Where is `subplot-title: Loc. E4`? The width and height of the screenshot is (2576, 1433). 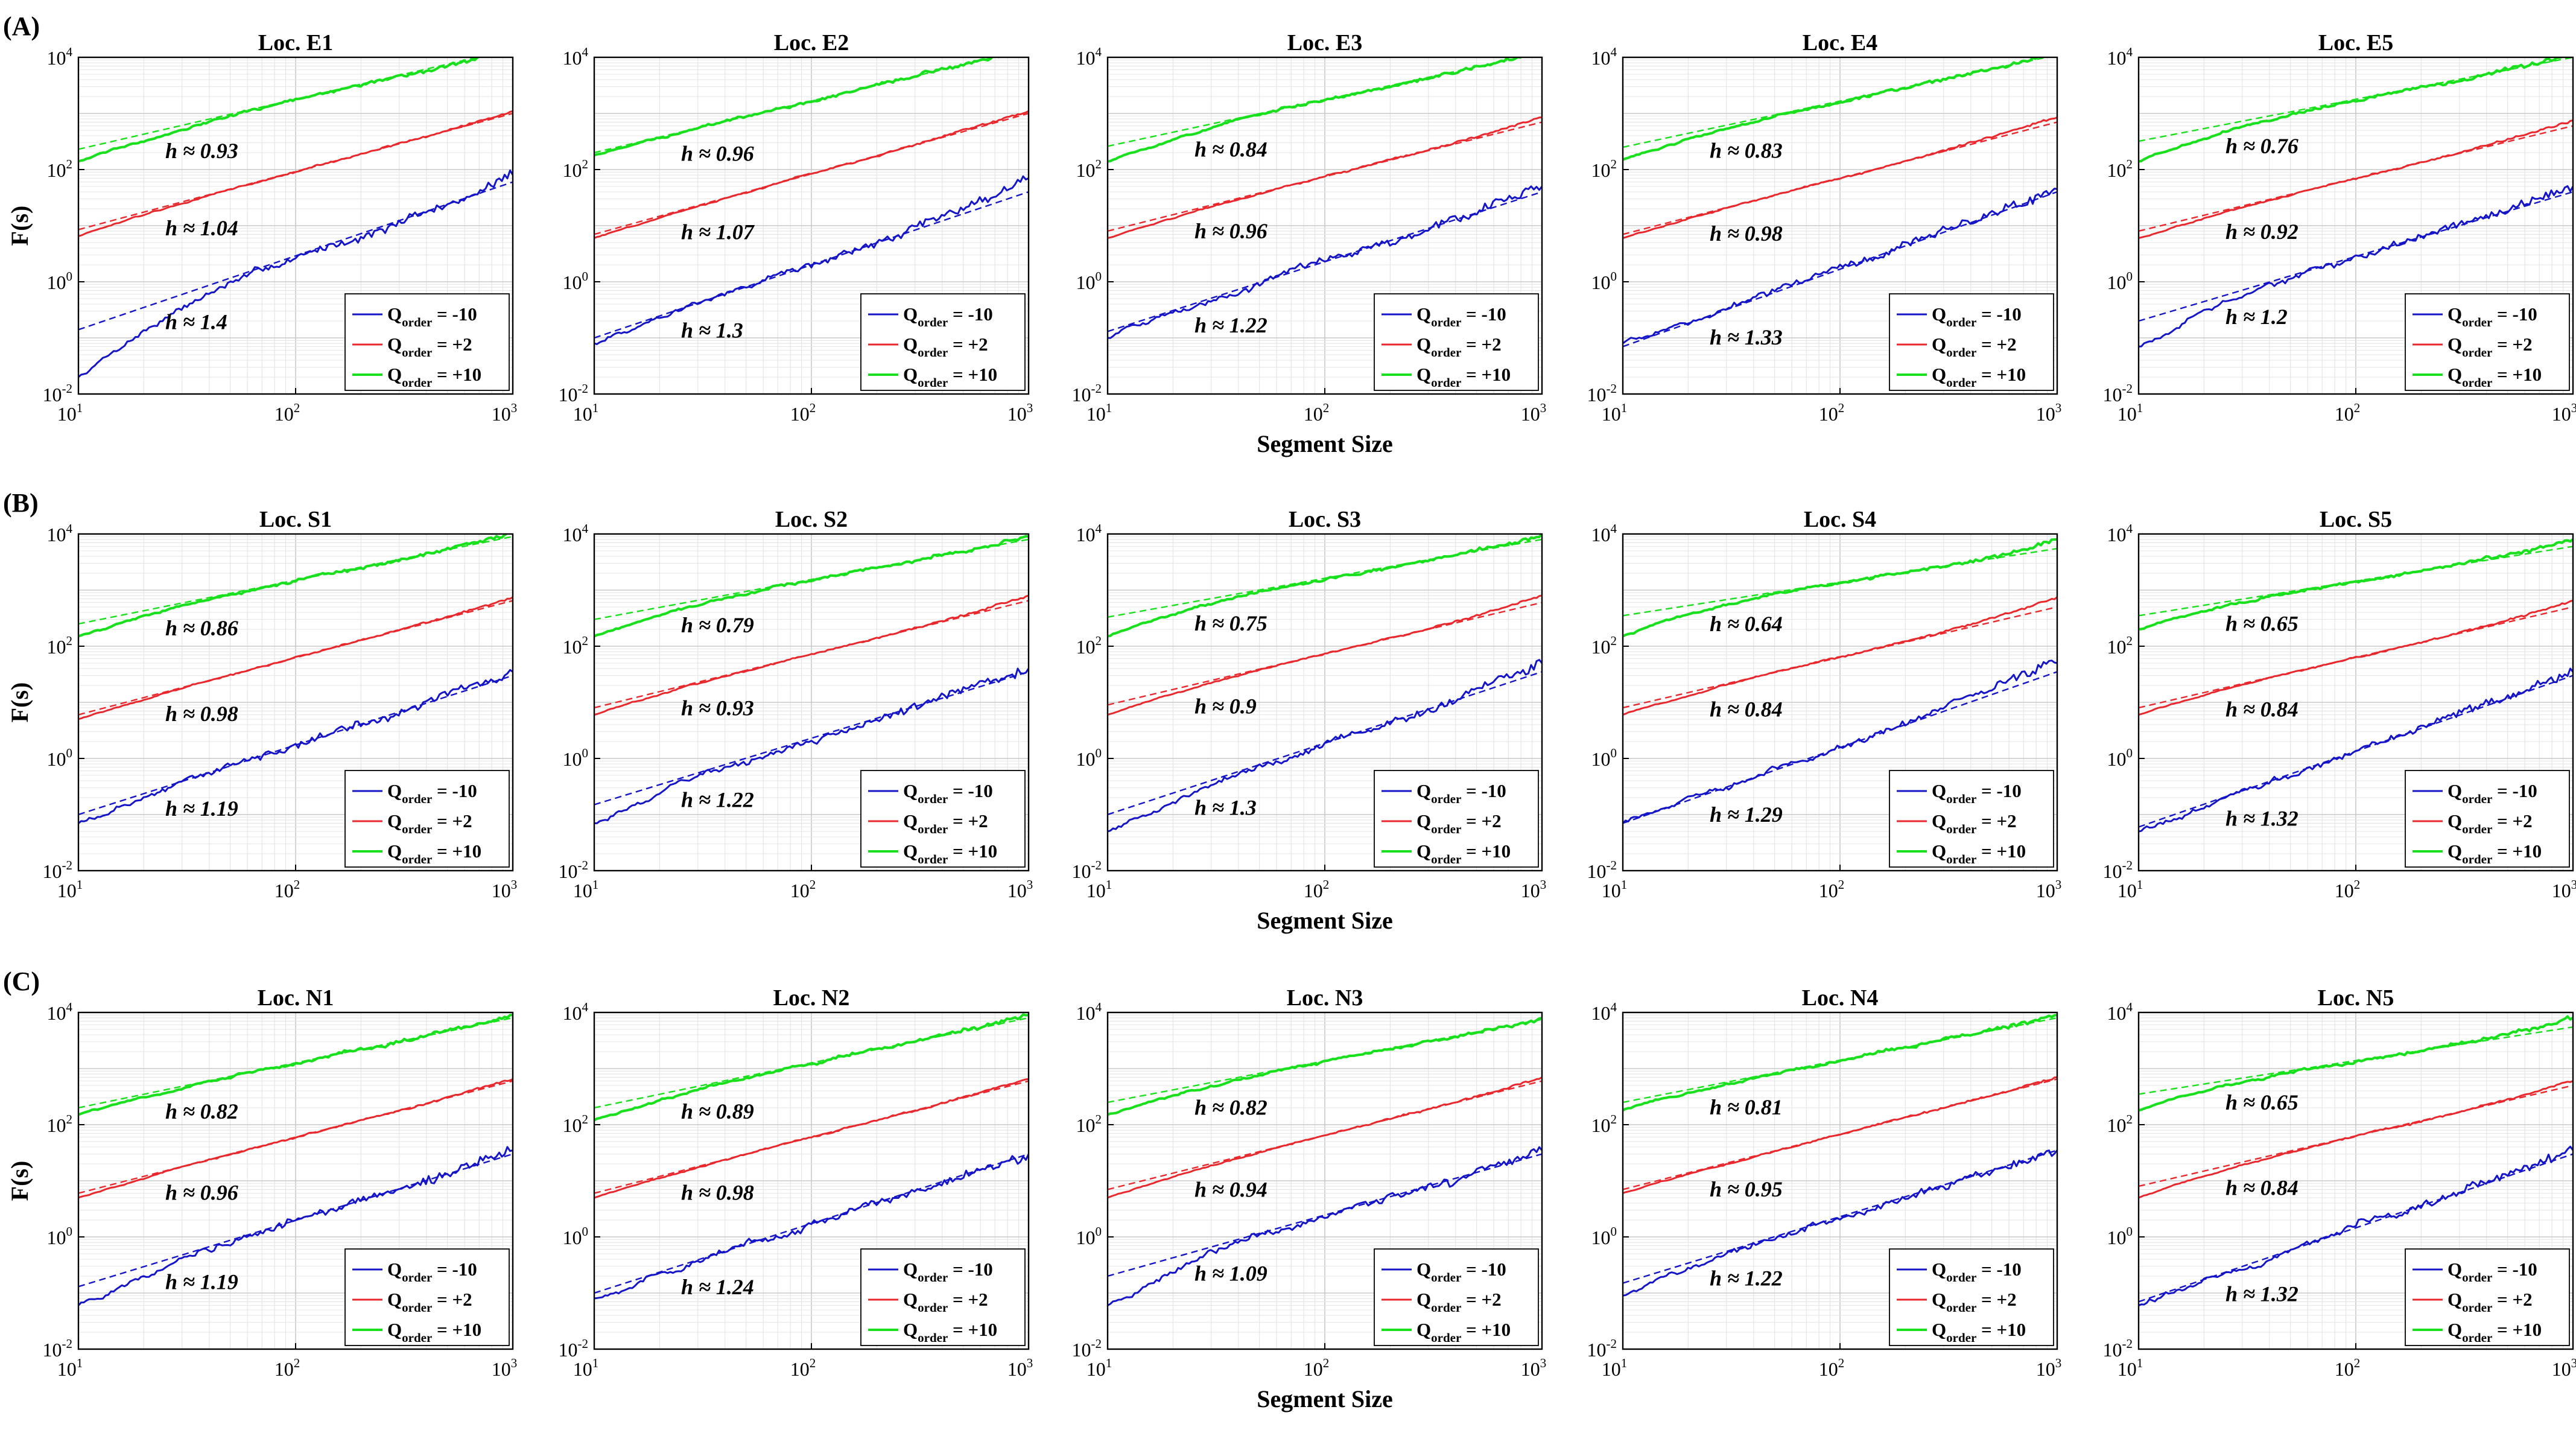
subplot-title: Loc. E4 is located at coordinates (1840, 43).